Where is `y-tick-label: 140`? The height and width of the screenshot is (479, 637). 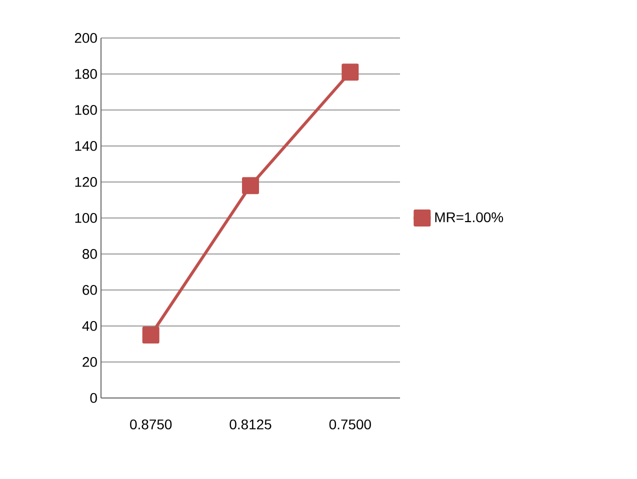 y-tick-label: 140 is located at coordinates (86, 146).